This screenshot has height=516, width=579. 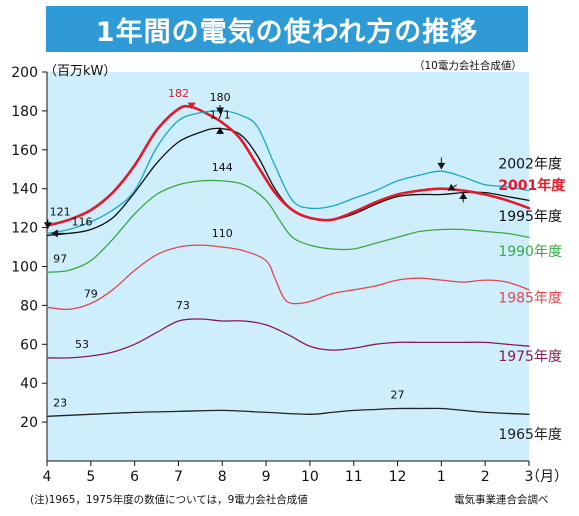 I want to click on x-tick-label: 5, so click(x=90, y=477).